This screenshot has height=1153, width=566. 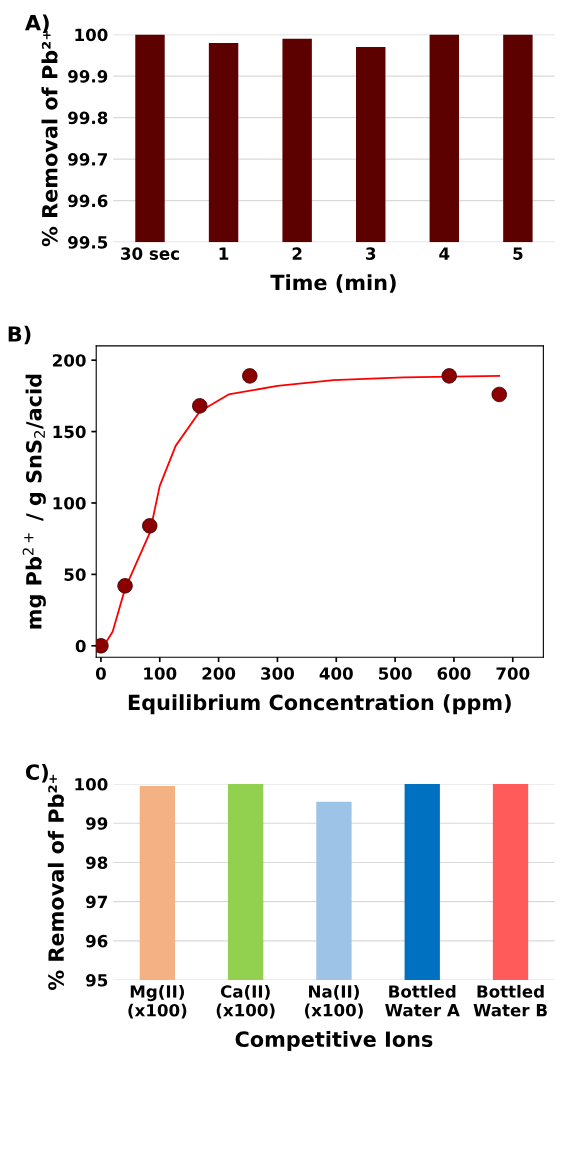 What do you see at coordinates (19, 335) in the screenshot?
I see `chart-title: B)` at bounding box center [19, 335].